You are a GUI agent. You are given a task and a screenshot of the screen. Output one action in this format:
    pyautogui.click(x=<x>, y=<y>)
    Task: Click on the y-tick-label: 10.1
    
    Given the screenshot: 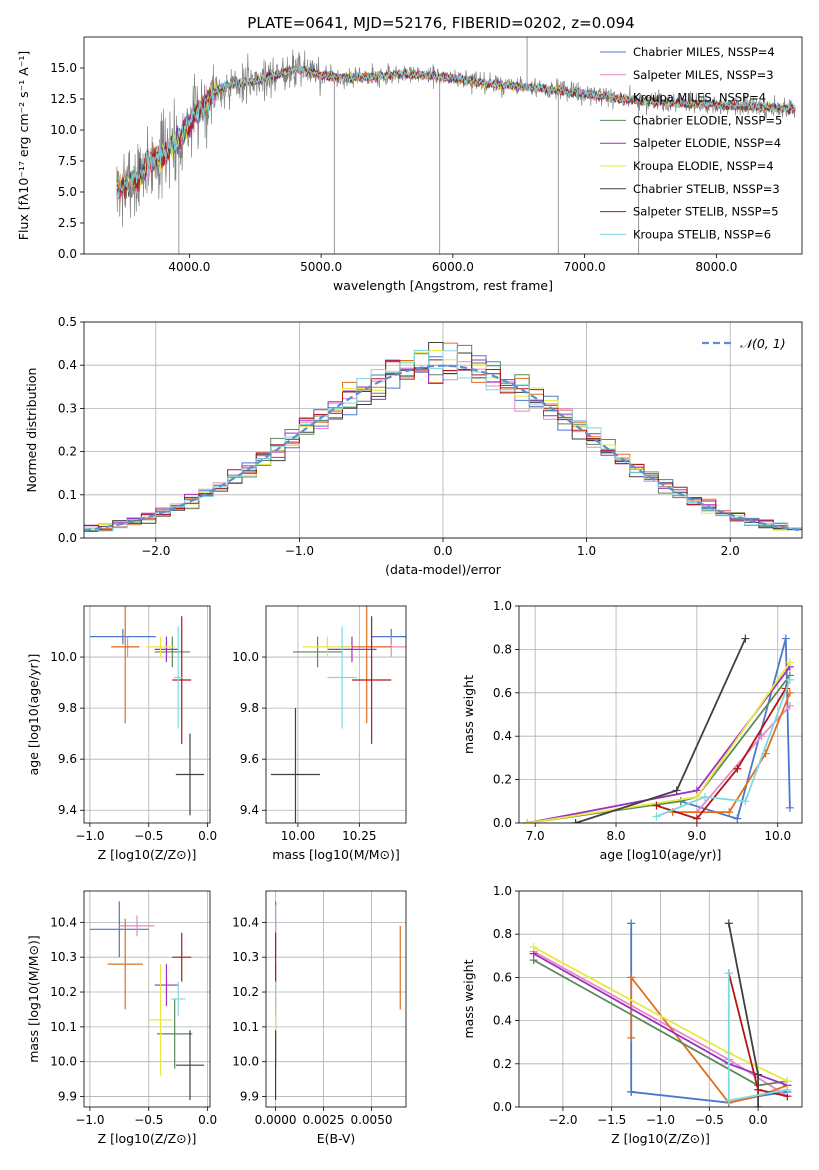 What is the action you would take?
    pyautogui.click(x=245, y=1027)
    